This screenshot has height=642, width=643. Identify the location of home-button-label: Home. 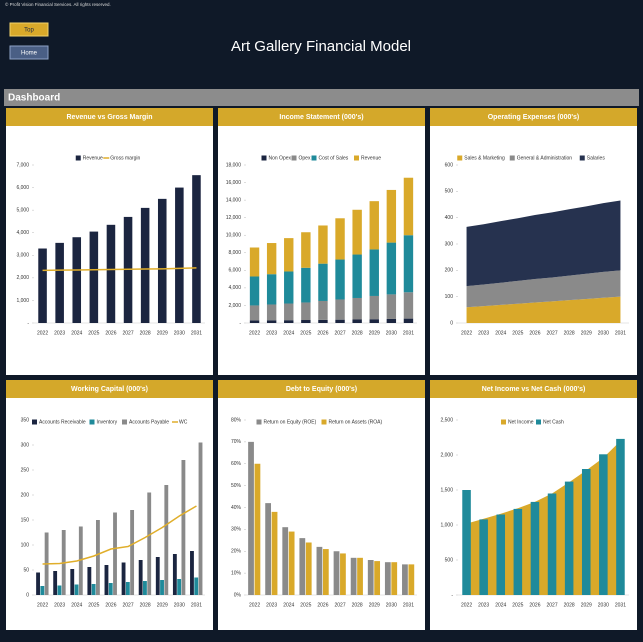
(29, 54).